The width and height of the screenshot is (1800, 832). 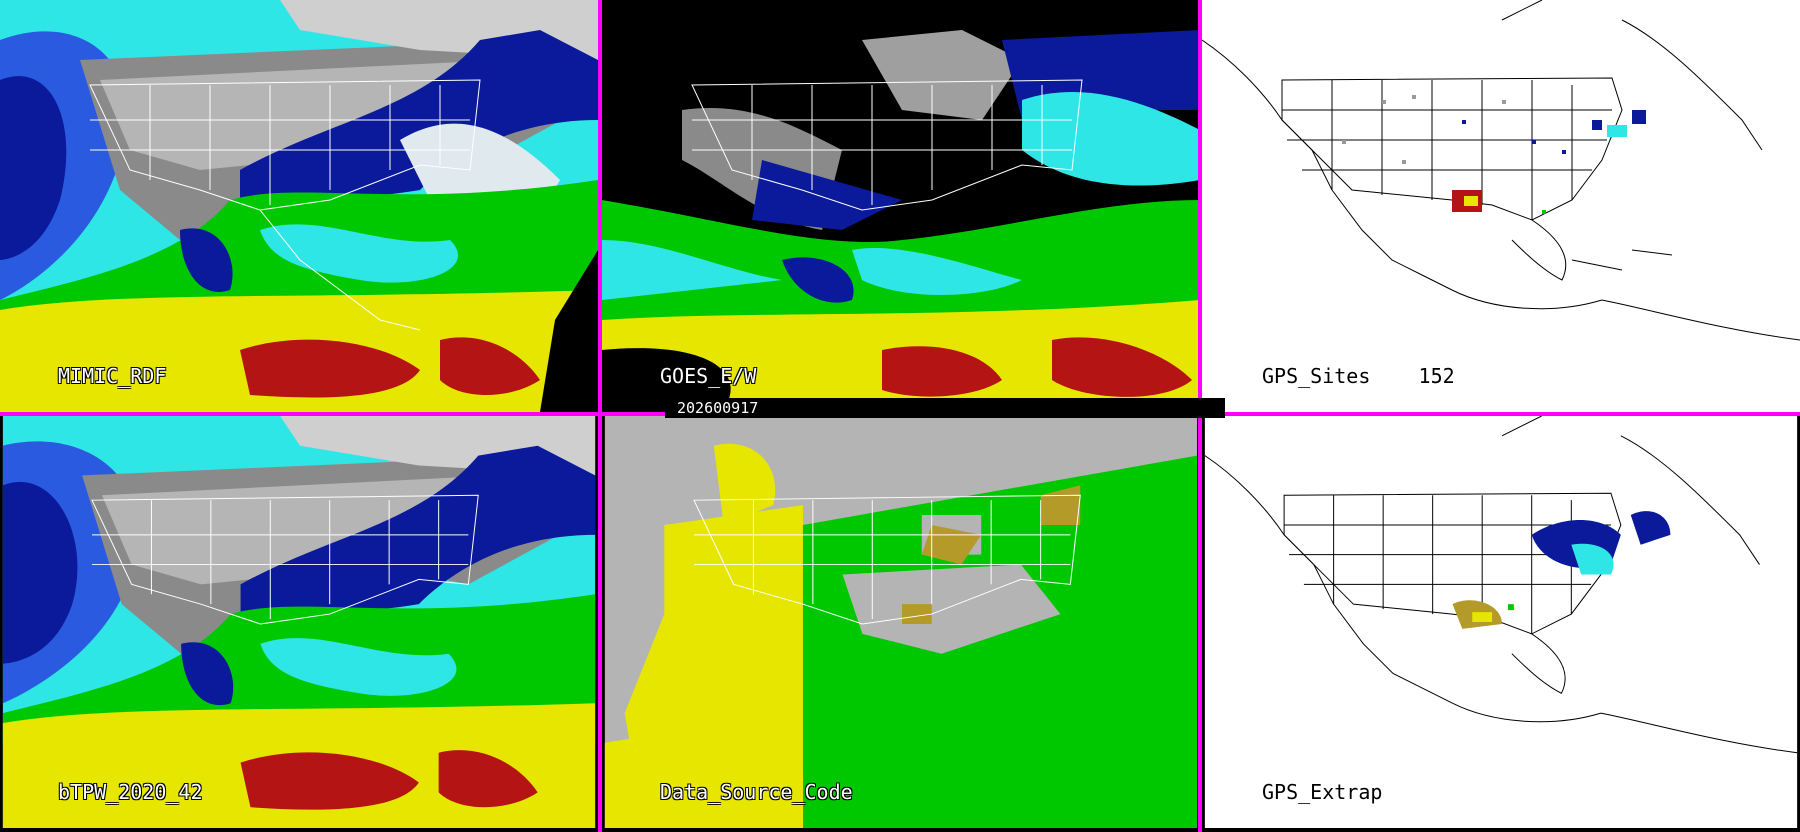 I want to click on timestamp-label: 202600917, so click(x=718, y=408).